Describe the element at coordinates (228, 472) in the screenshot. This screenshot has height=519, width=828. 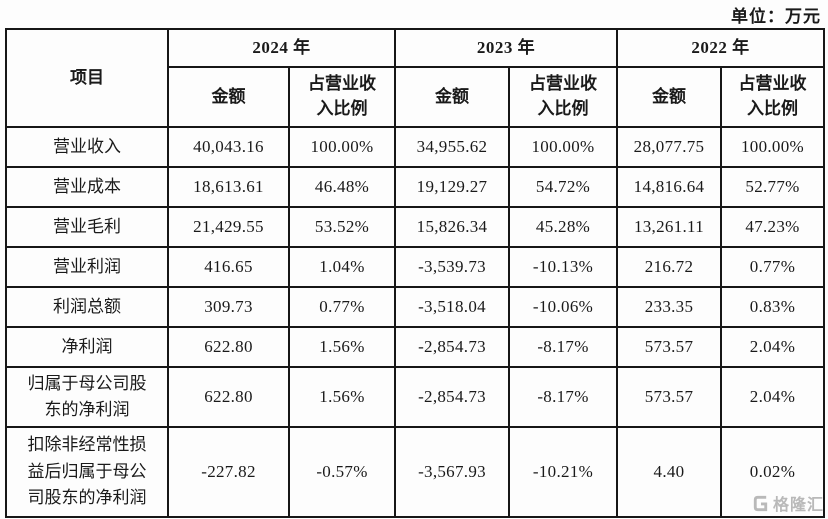
I see `amount-cell: -227.82` at that location.